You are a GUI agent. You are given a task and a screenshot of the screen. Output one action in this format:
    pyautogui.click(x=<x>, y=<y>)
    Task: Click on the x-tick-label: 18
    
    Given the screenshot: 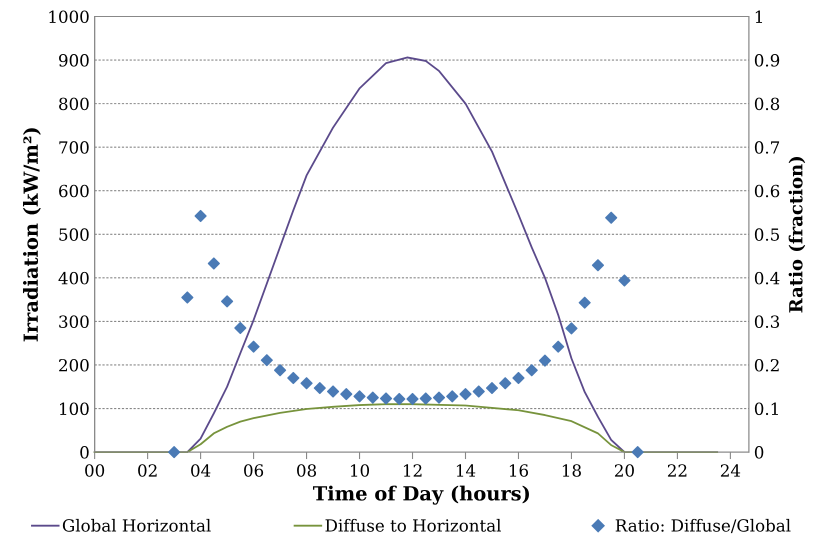 What is the action you would take?
    pyautogui.click(x=571, y=470)
    